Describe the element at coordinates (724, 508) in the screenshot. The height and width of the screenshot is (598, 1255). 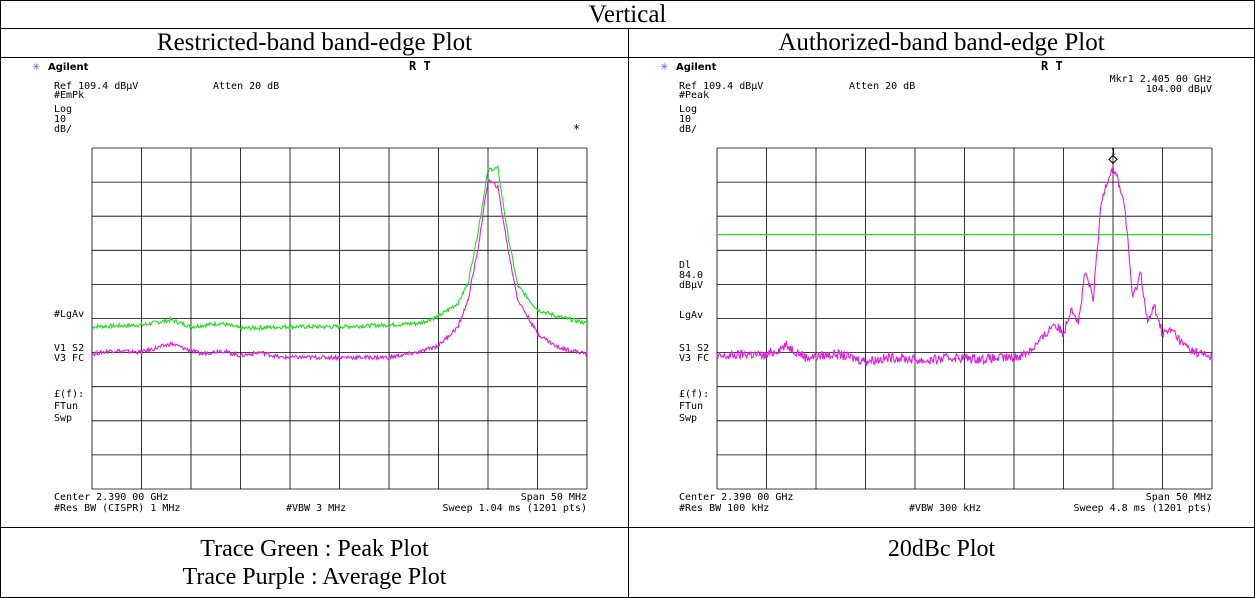
I see `rbw-label: #Res BW 100 kHz` at that location.